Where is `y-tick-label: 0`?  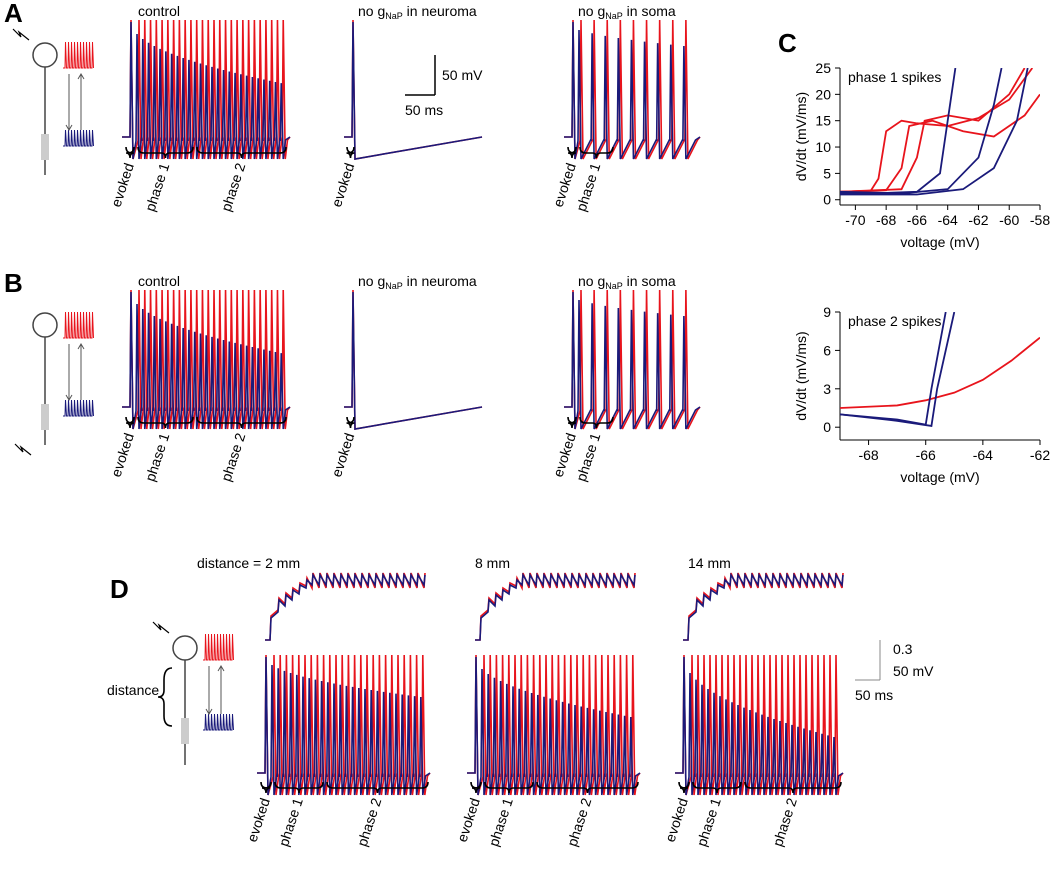
y-tick-label: 0 is located at coordinates (827, 200).